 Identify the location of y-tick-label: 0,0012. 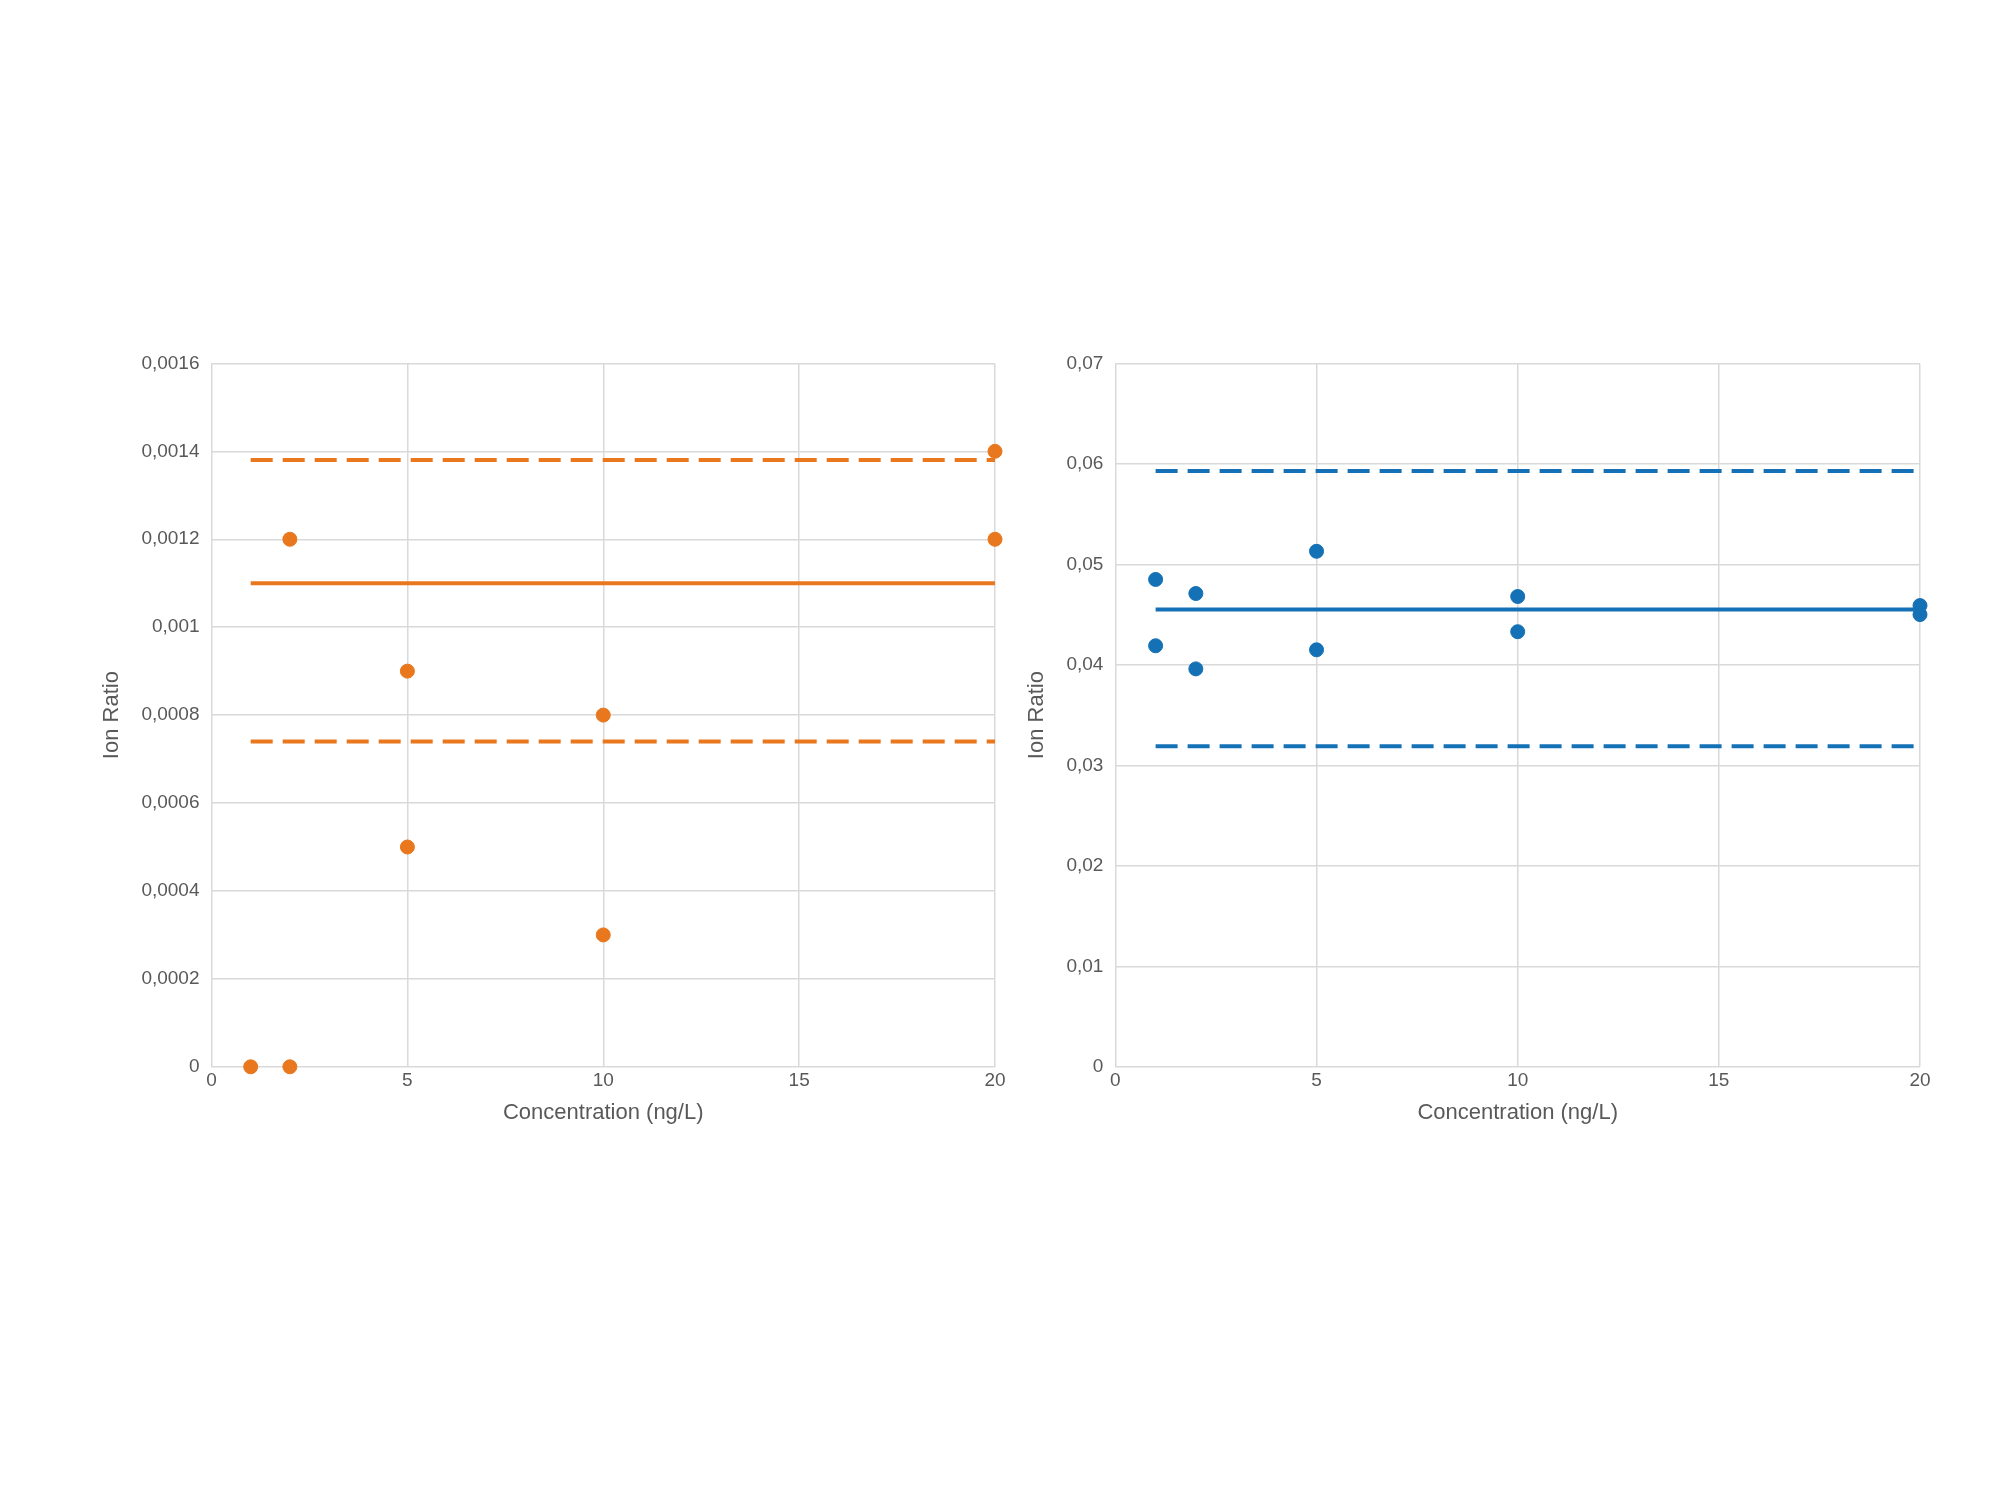
(170, 538).